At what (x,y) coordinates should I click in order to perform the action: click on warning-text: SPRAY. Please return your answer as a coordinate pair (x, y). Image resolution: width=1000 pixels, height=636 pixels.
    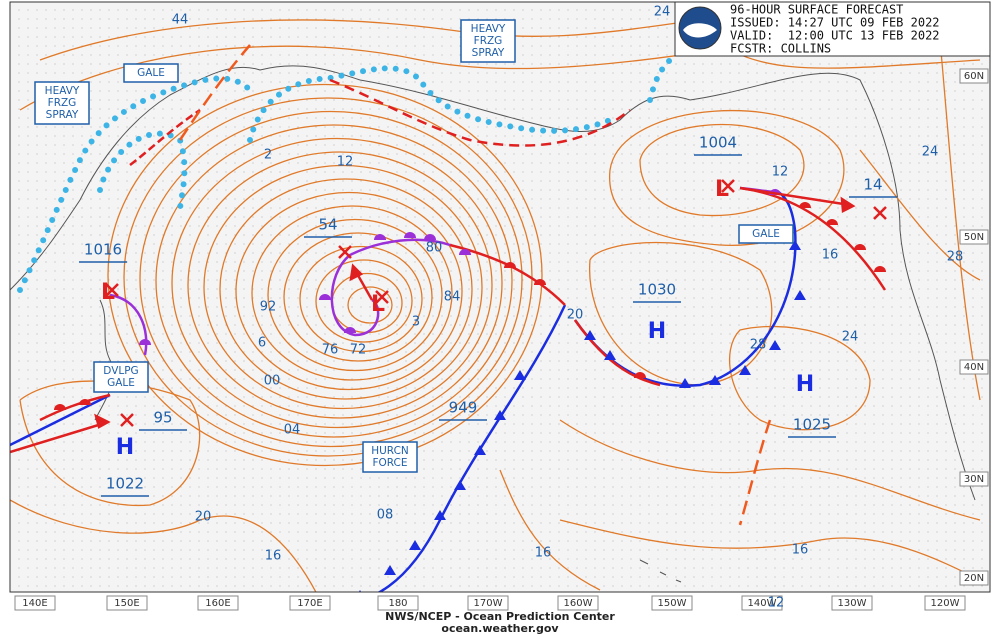
    Looking at the image, I should click on (62, 115).